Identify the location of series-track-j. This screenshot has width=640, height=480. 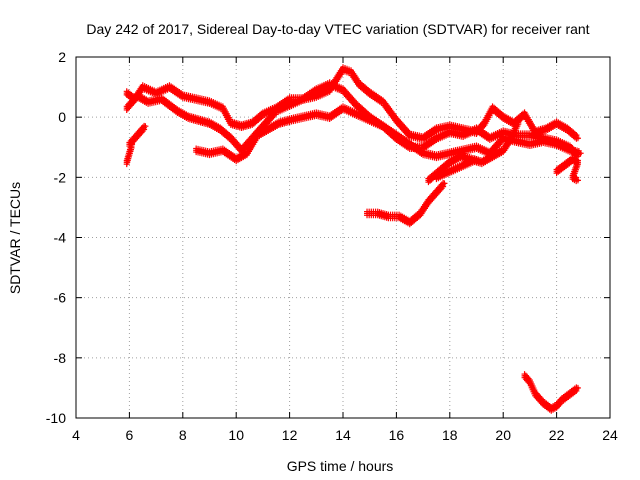
(551, 392).